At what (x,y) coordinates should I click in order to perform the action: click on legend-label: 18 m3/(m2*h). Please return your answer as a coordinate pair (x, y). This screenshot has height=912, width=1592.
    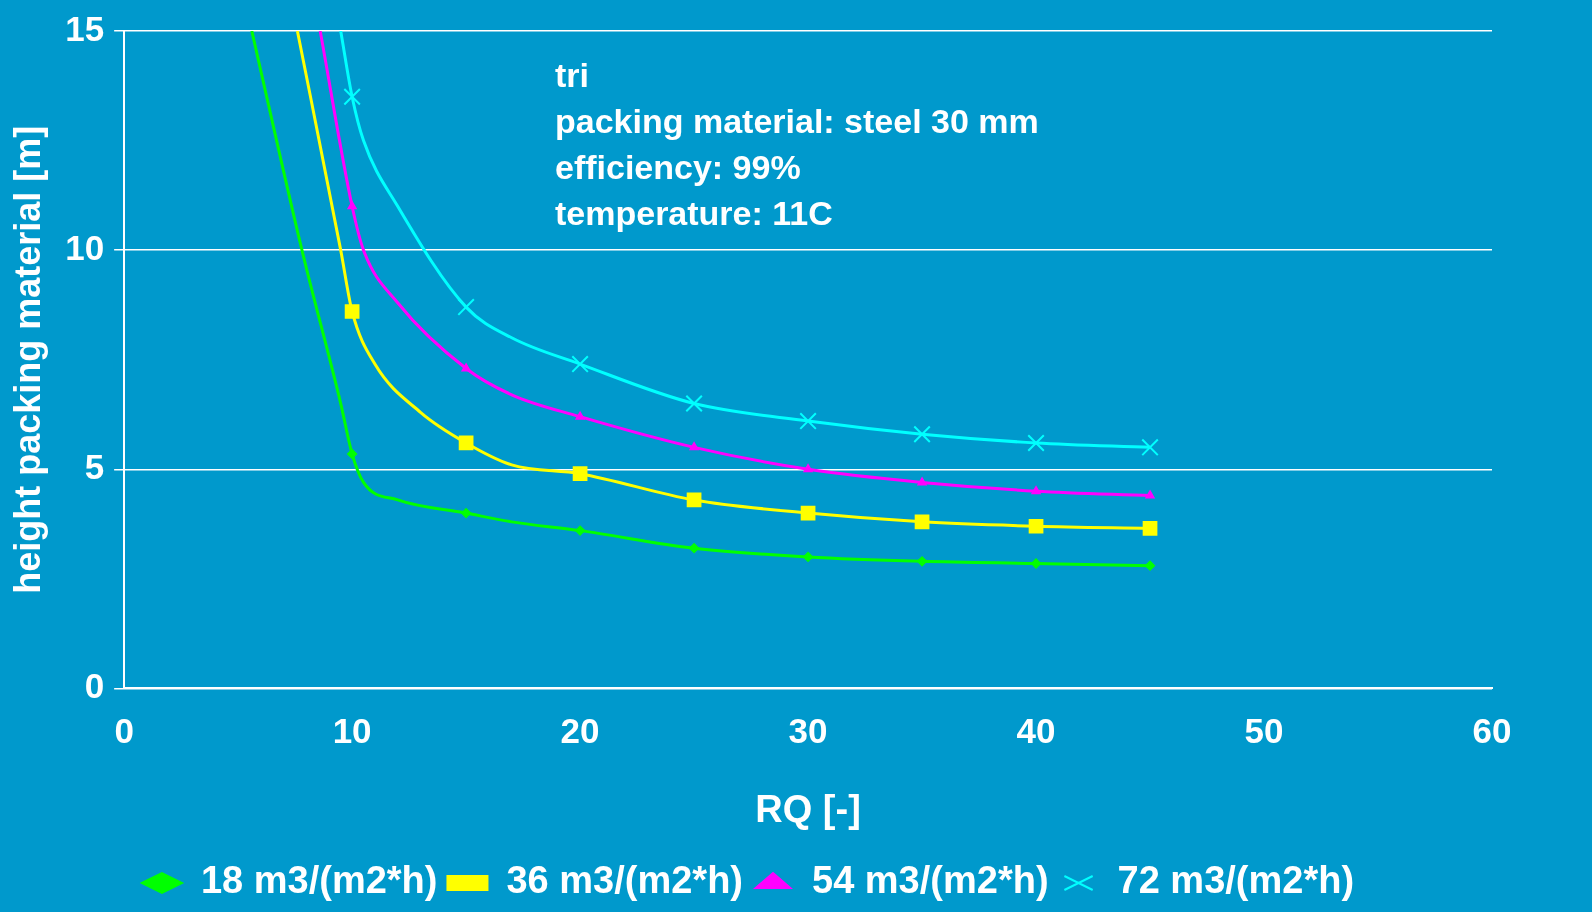
    Looking at the image, I should click on (319, 880).